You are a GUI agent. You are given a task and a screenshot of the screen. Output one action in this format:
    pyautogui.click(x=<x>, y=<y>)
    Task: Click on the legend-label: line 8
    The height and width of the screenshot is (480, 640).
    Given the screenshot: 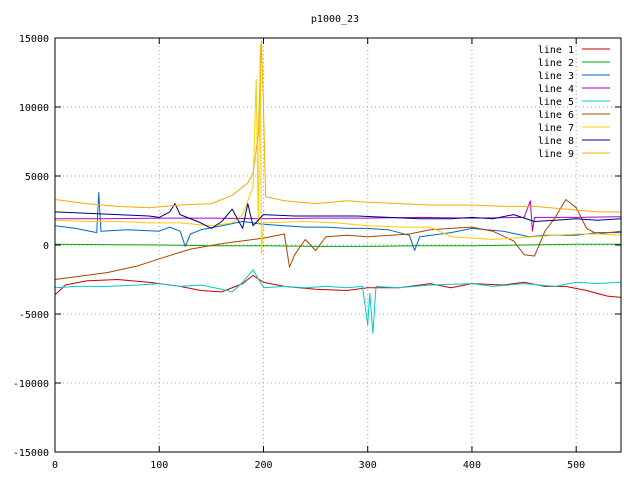 What is the action you would take?
    pyautogui.click(x=556, y=141)
    